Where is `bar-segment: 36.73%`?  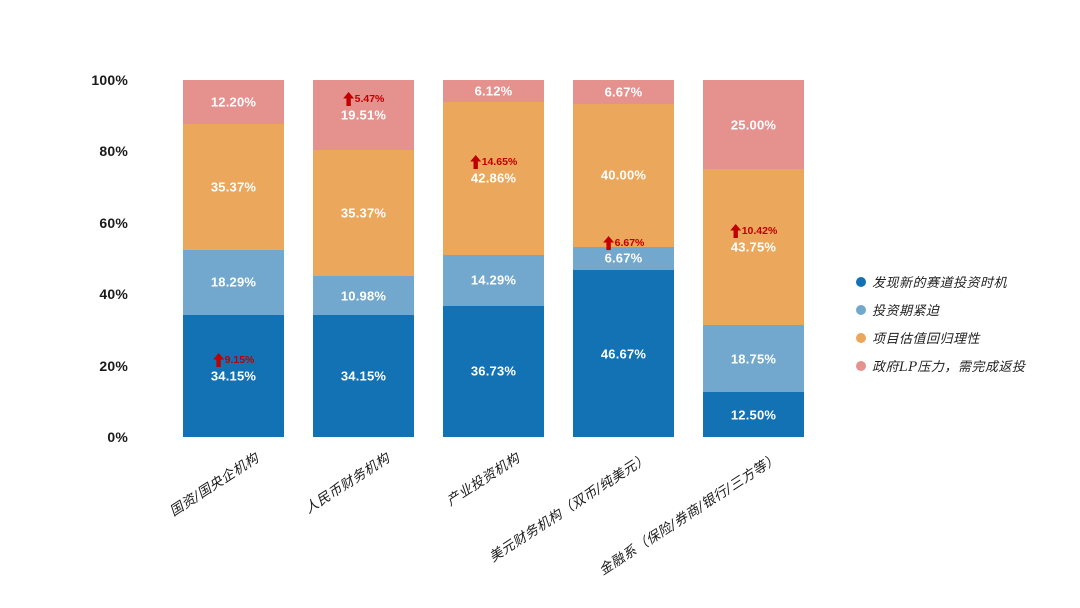 bar-segment: 36.73% is located at coordinates (493, 371).